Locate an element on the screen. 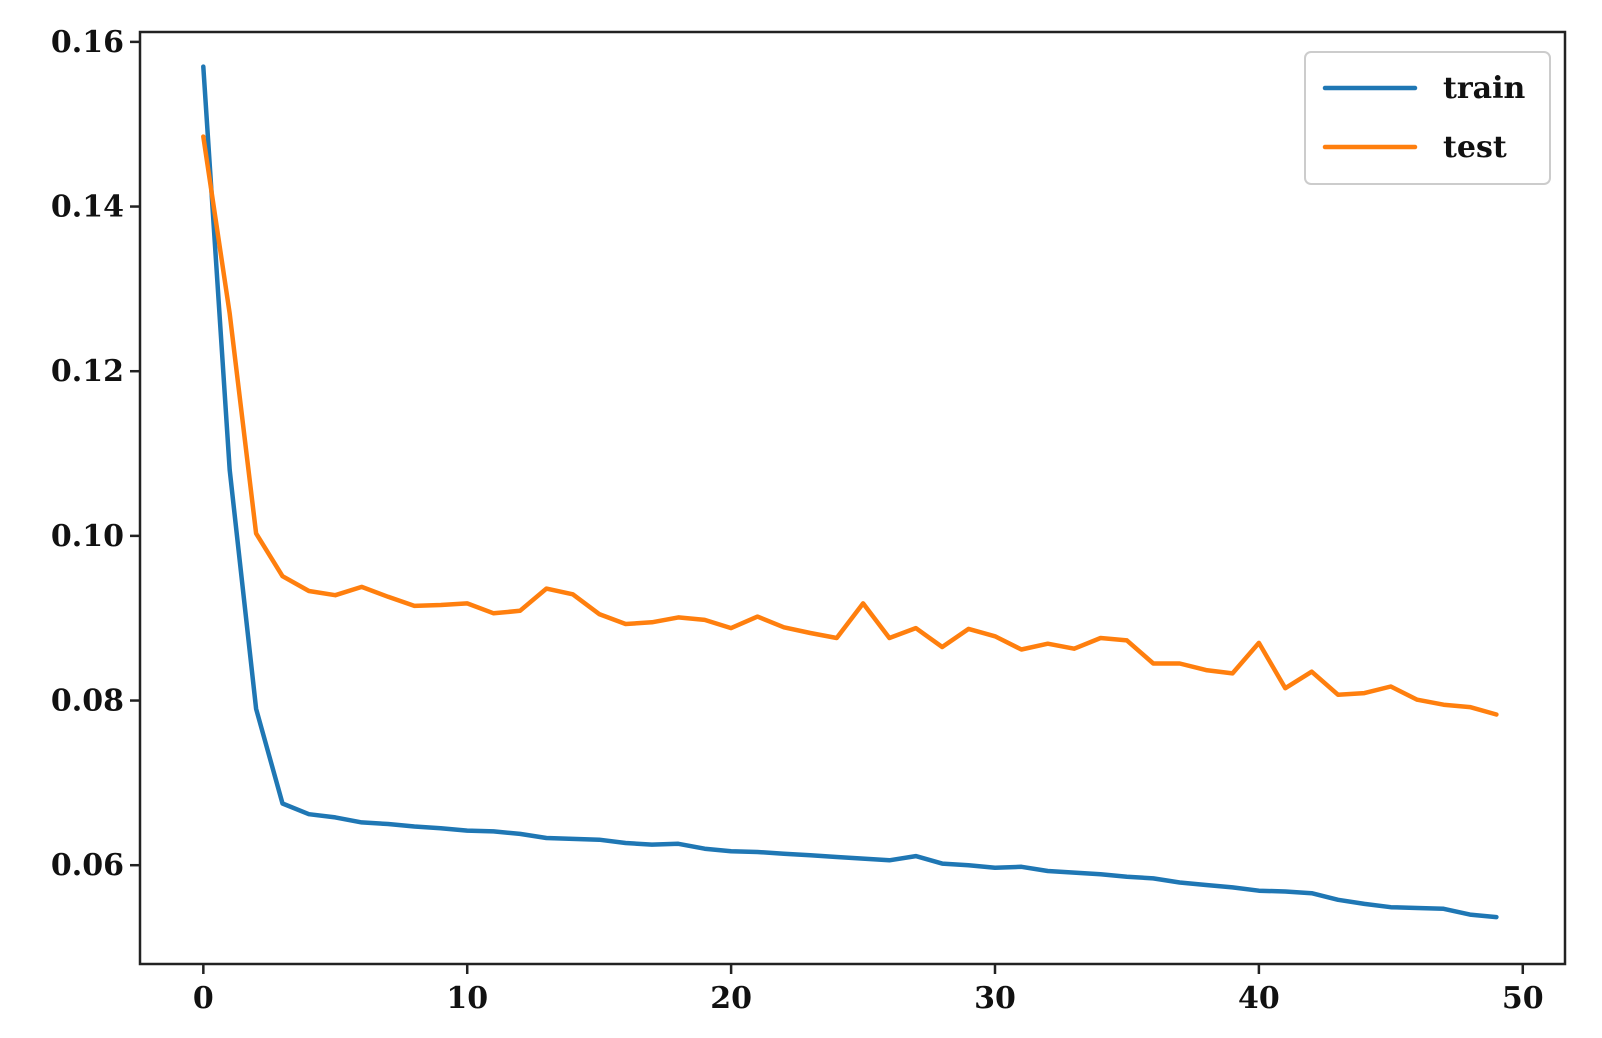  legend-label-test: test is located at coordinates (1475, 147).